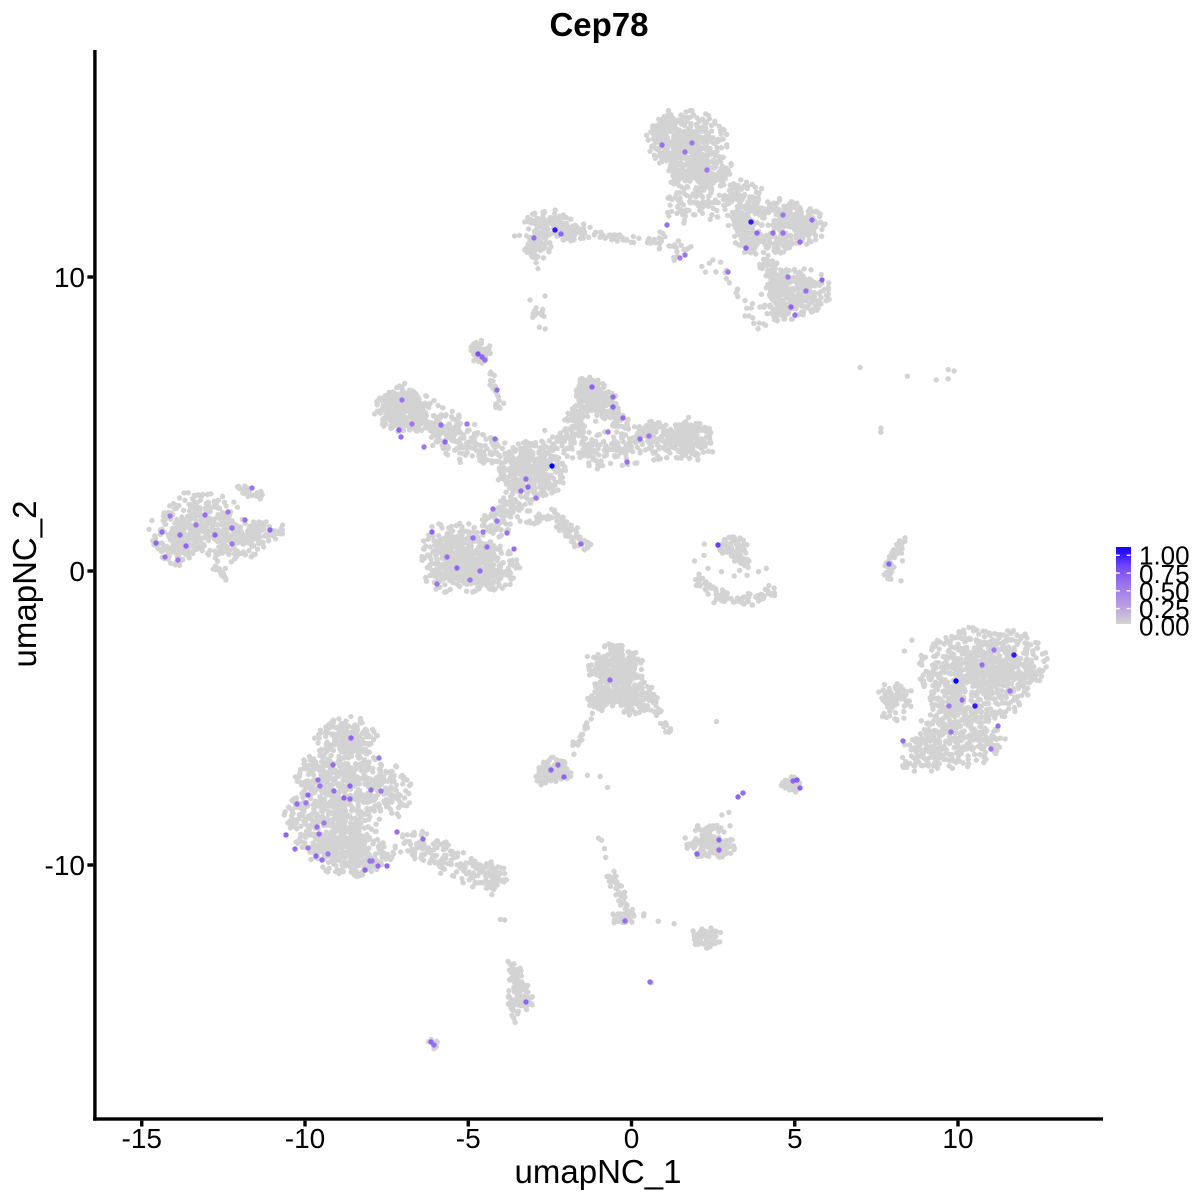 Image resolution: width=1200 pixels, height=1200 pixels. What do you see at coordinates (1164, 592) in the screenshot?
I see `svg-text: 0.50` at bounding box center [1164, 592].